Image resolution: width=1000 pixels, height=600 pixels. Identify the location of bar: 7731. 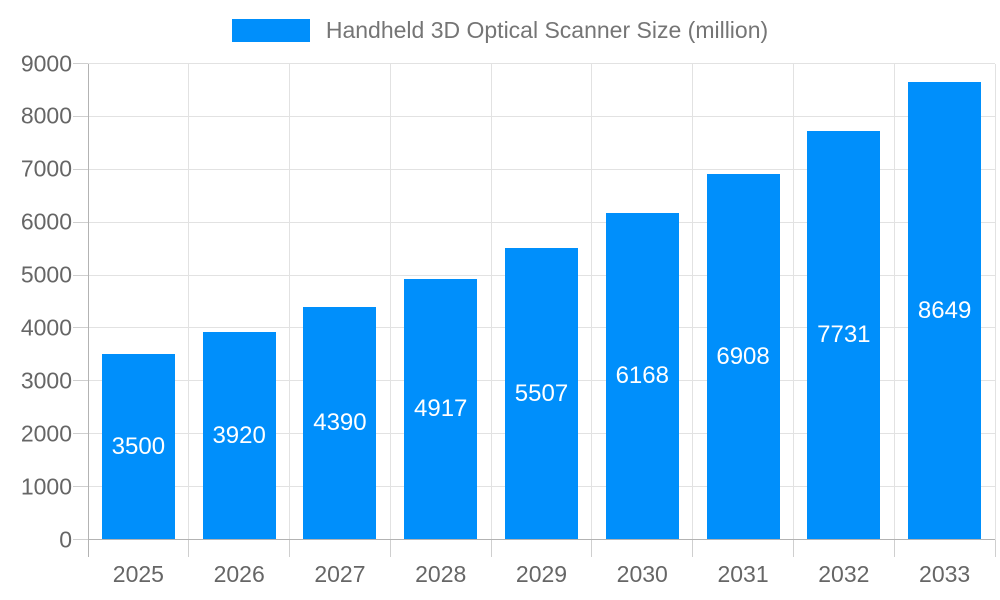
(844, 335).